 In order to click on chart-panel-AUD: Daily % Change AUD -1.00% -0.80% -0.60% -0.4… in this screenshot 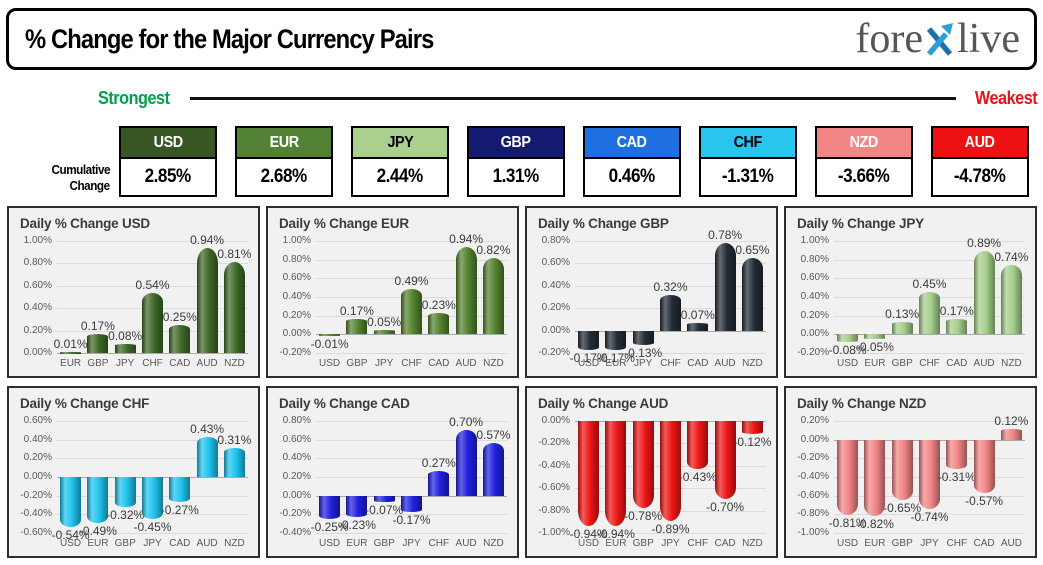, I will do `click(651, 472)`.